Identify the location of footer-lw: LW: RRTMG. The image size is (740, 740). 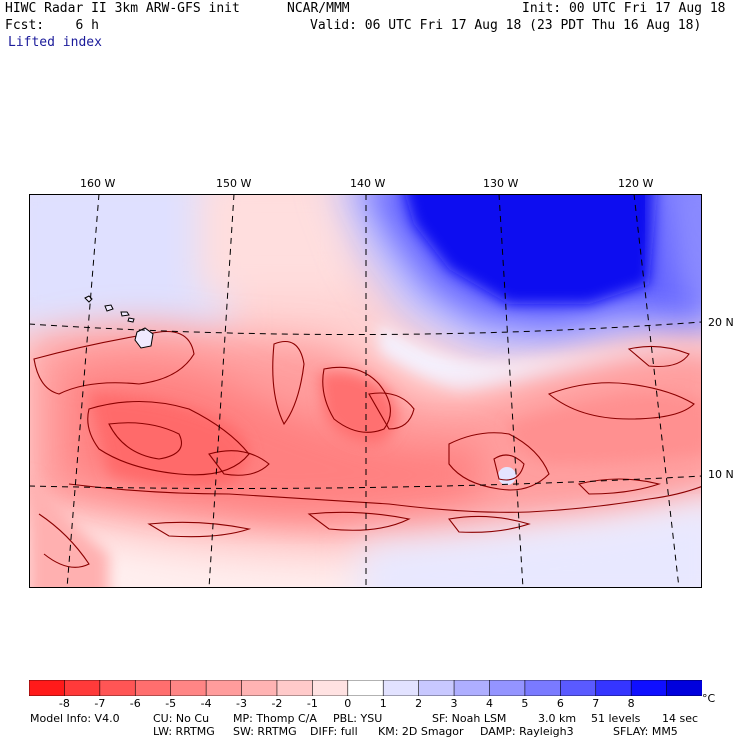
(184, 731).